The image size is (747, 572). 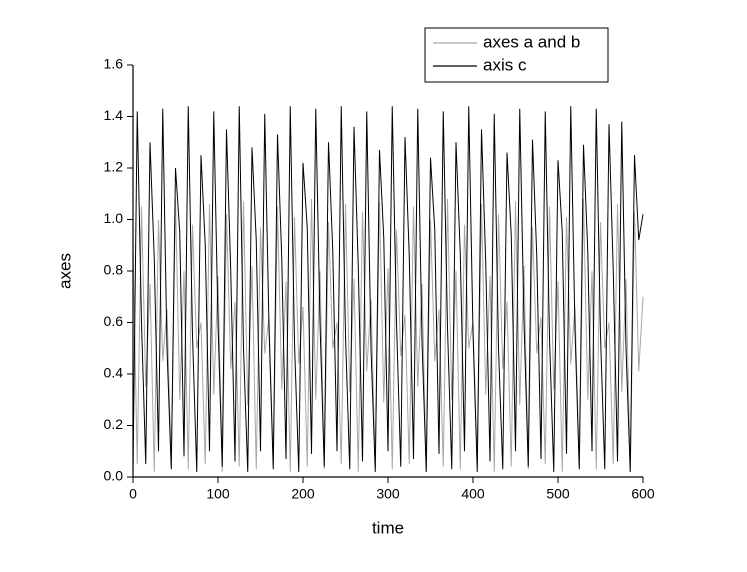 I want to click on x-tick-label: 100, so click(x=218, y=494).